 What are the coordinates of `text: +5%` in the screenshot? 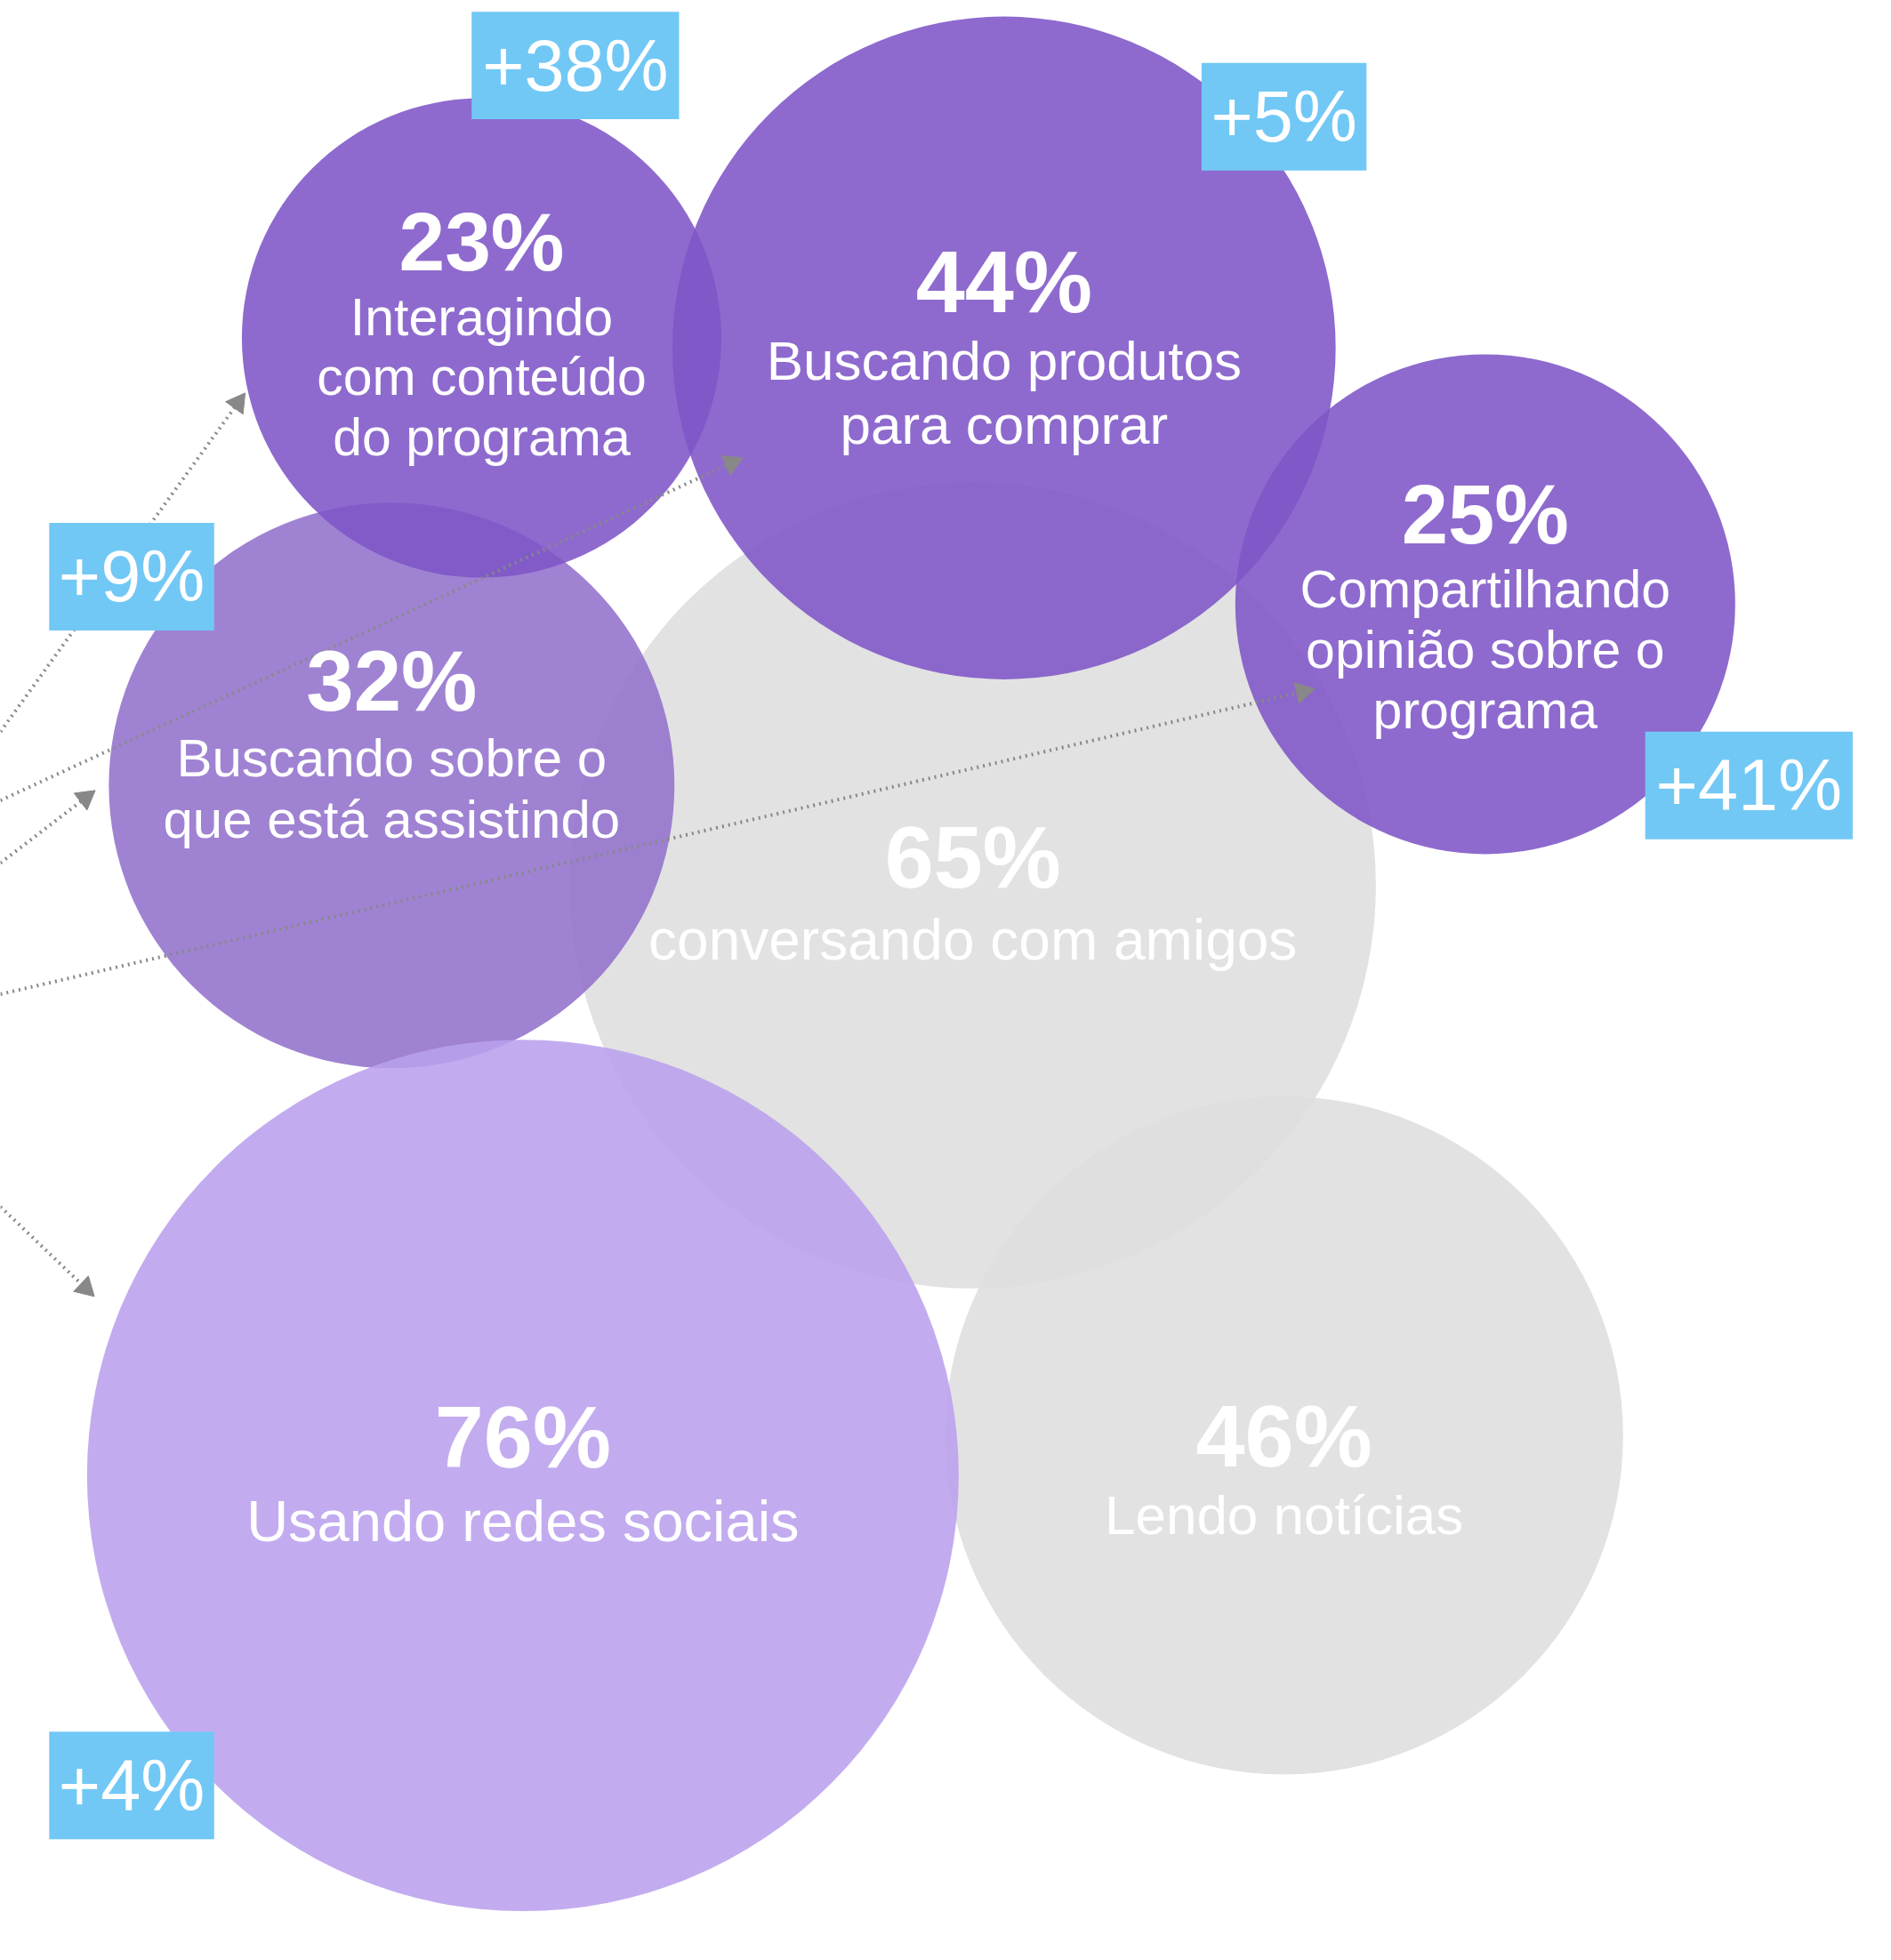 It's located at (1284, 116).